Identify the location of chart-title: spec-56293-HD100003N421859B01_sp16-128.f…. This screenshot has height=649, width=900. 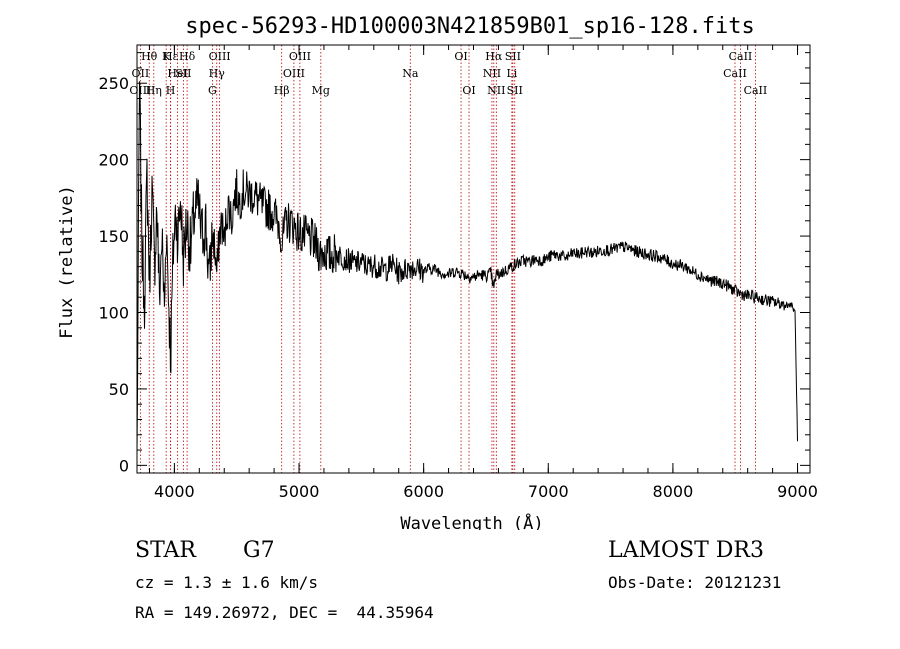
(470, 26).